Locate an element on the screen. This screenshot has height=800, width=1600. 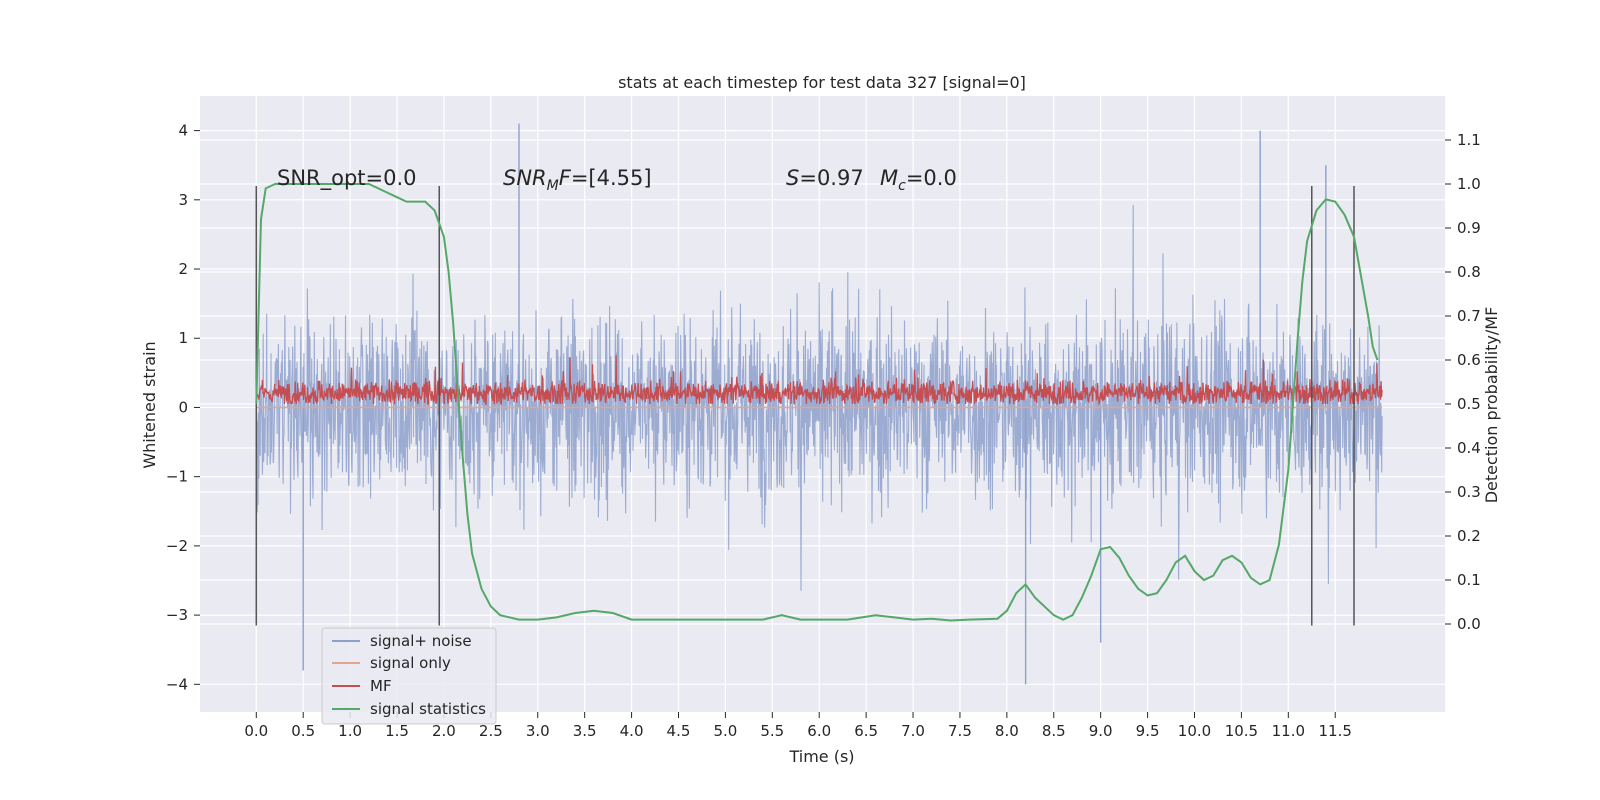
annotation-mc-sub: c is located at coordinates (902, 186).